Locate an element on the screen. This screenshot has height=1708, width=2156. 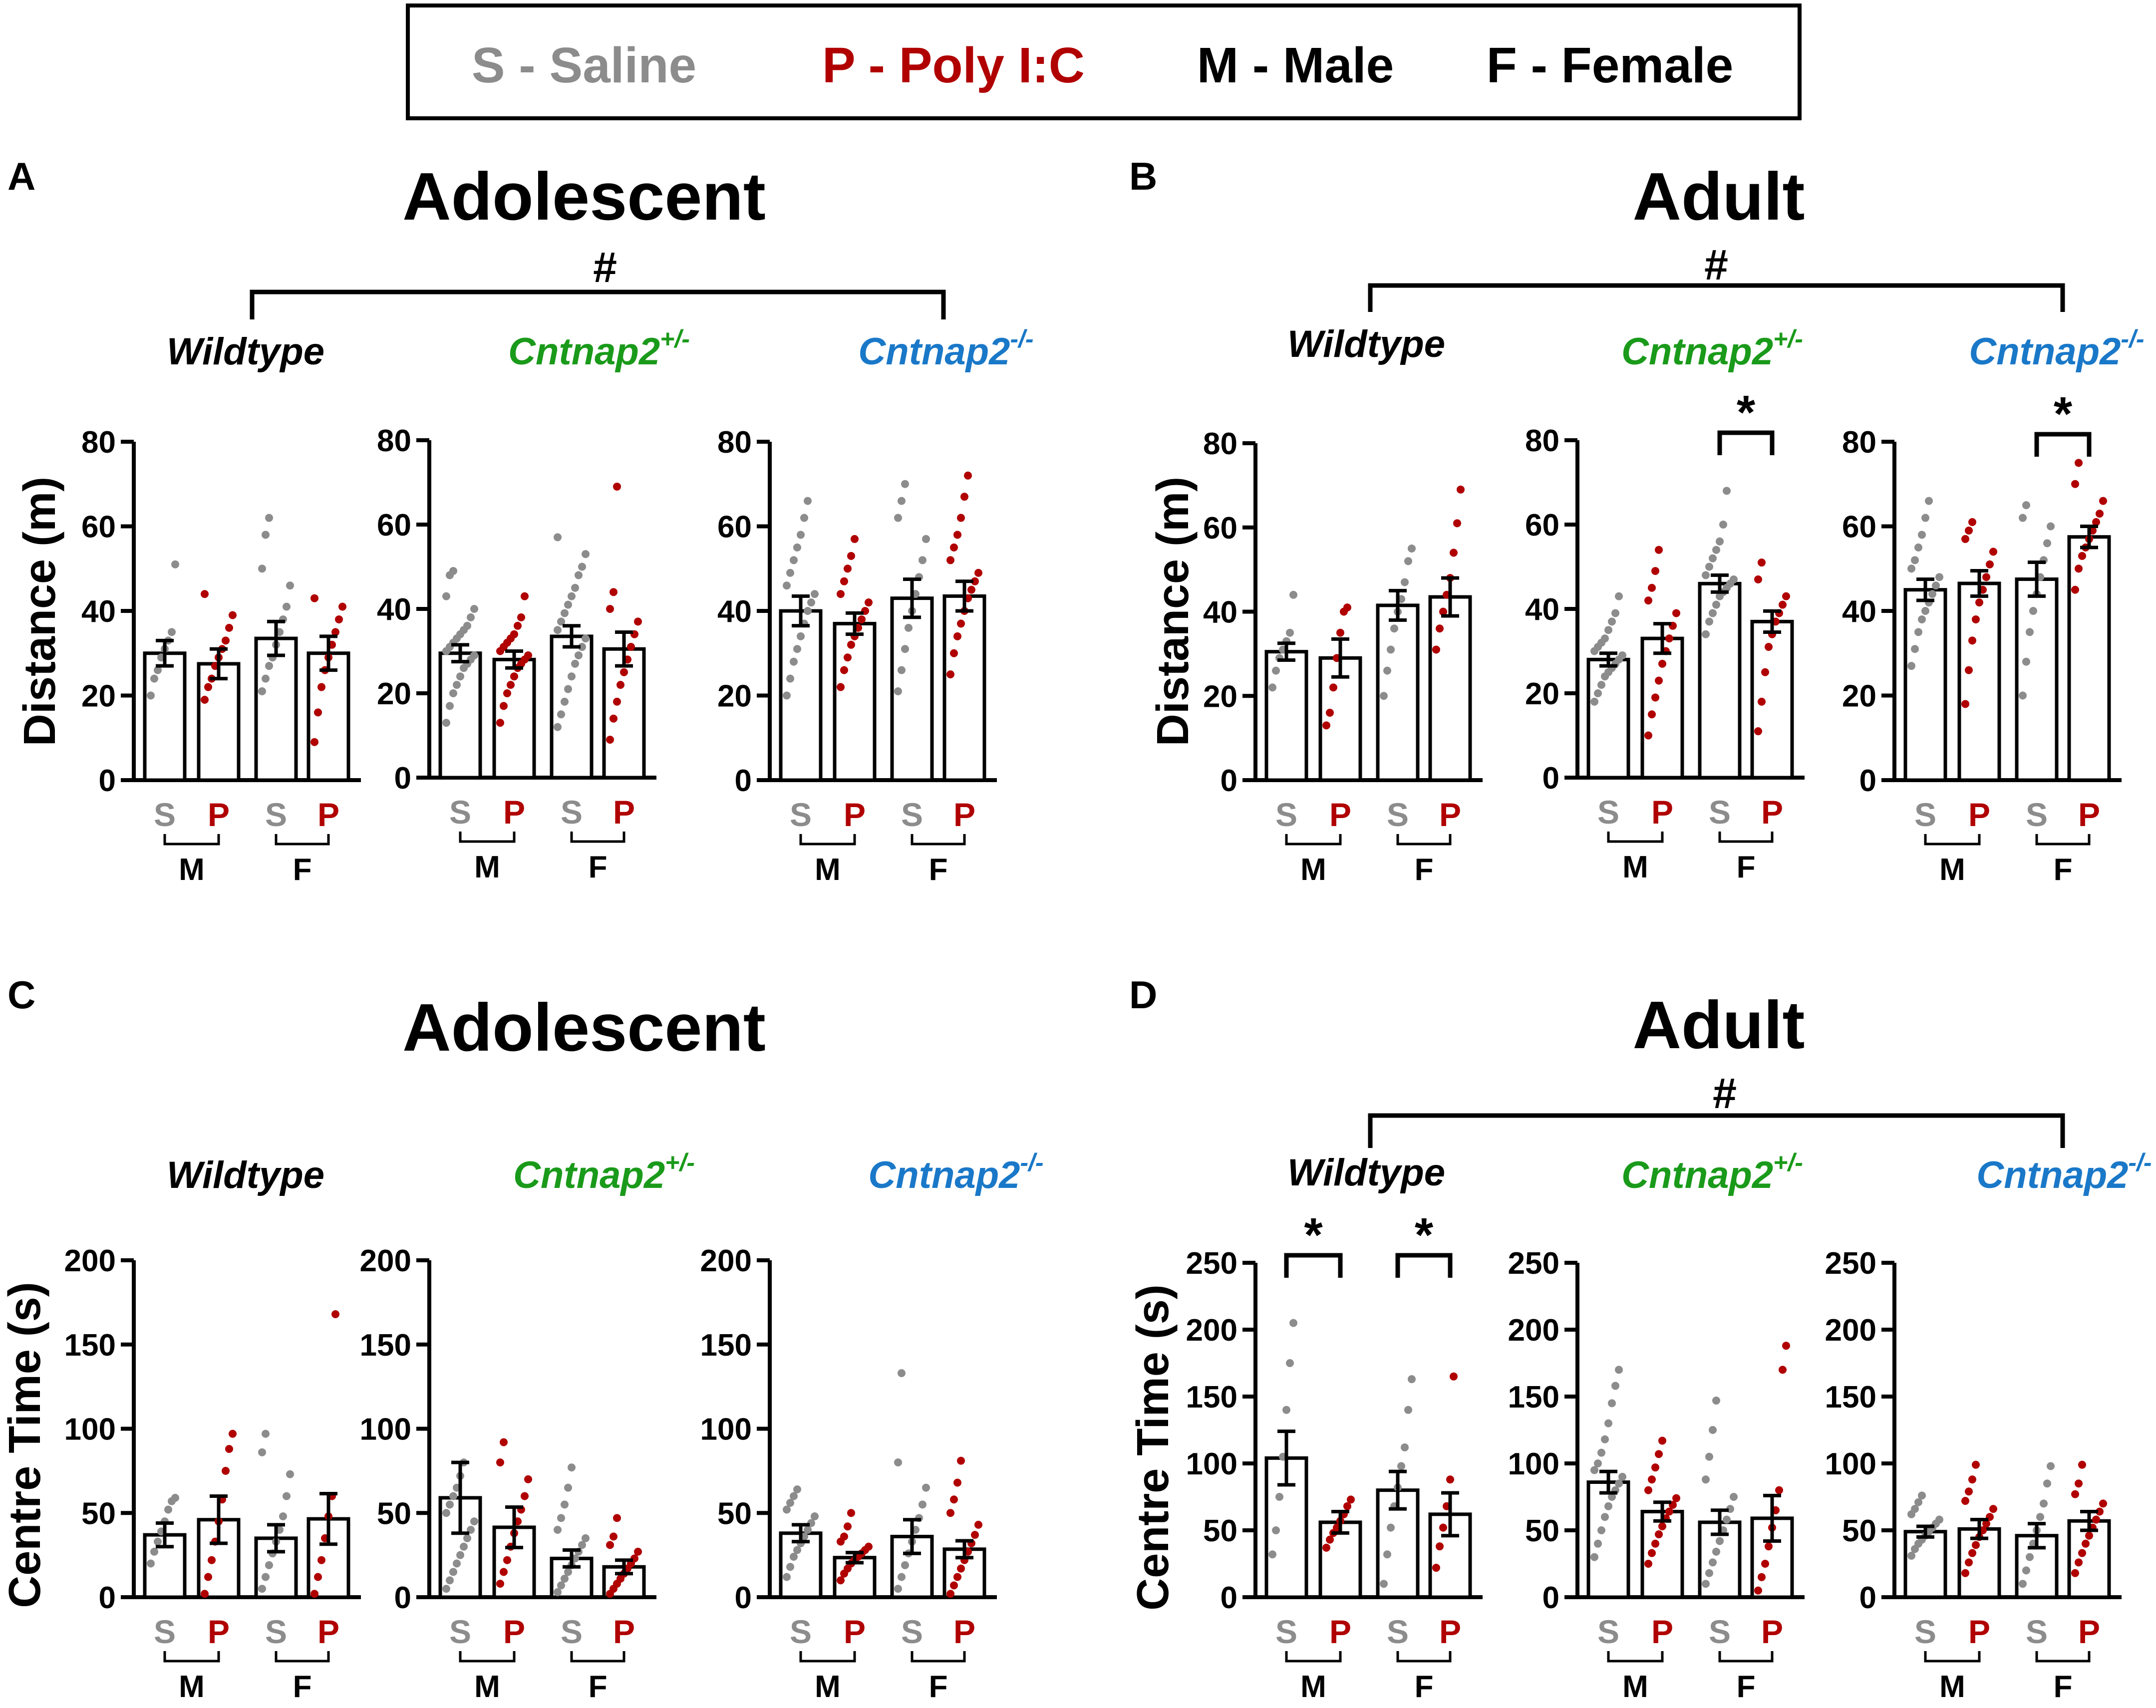
legend-saline: S - Saline is located at coordinates (584, 65).